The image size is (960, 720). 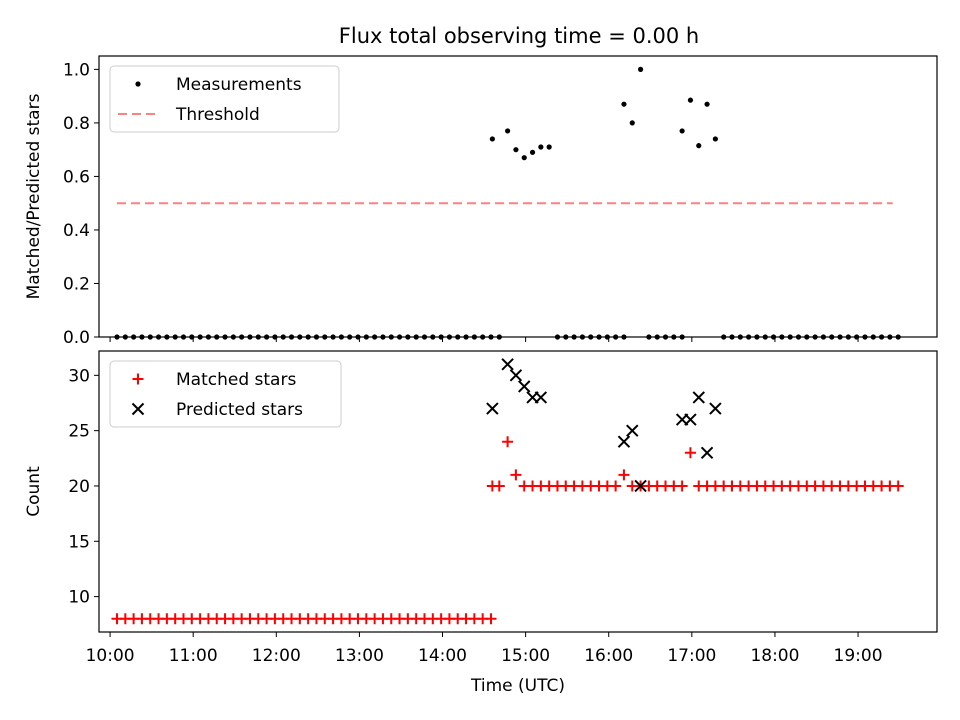 I want to click on legend-measurements-label: Measurements, so click(x=239, y=85).